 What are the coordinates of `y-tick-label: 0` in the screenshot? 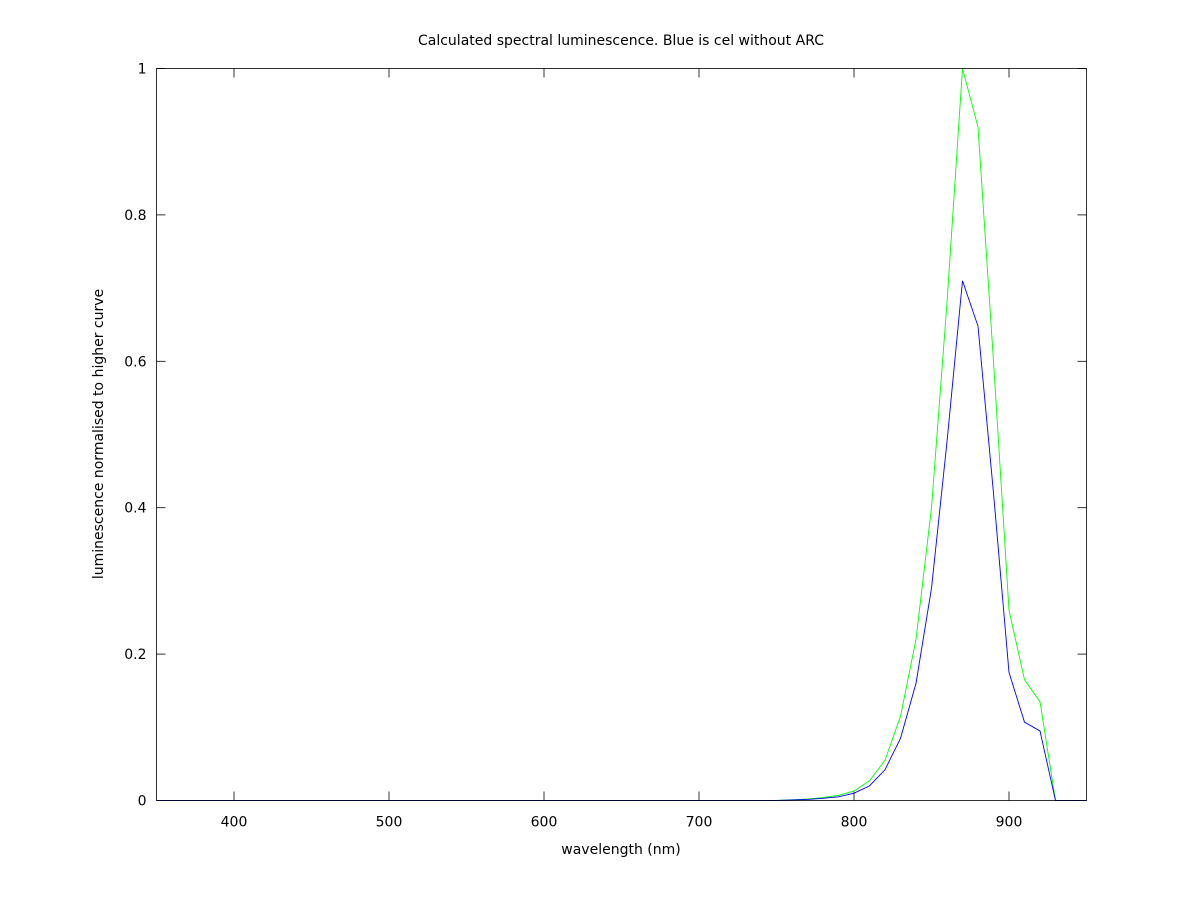 It's located at (142, 802).